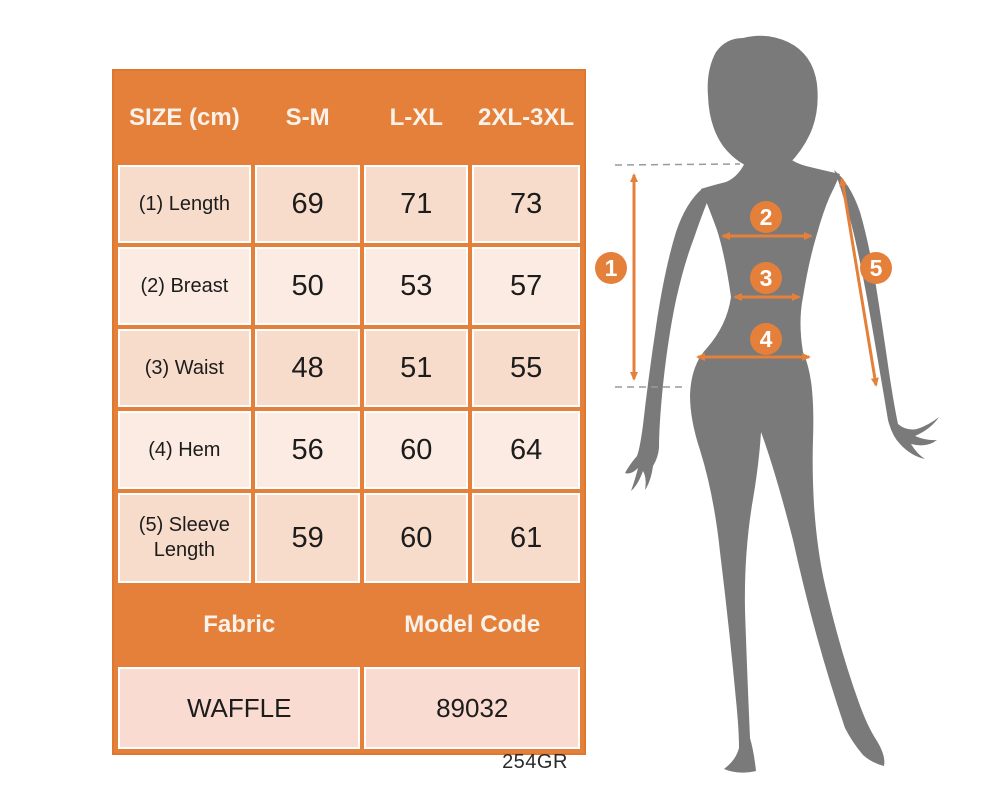 This screenshot has height=797, width=1000. What do you see at coordinates (184, 368) in the screenshot?
I see `row-label: (3) Waist` at bounding box center [184, 368].